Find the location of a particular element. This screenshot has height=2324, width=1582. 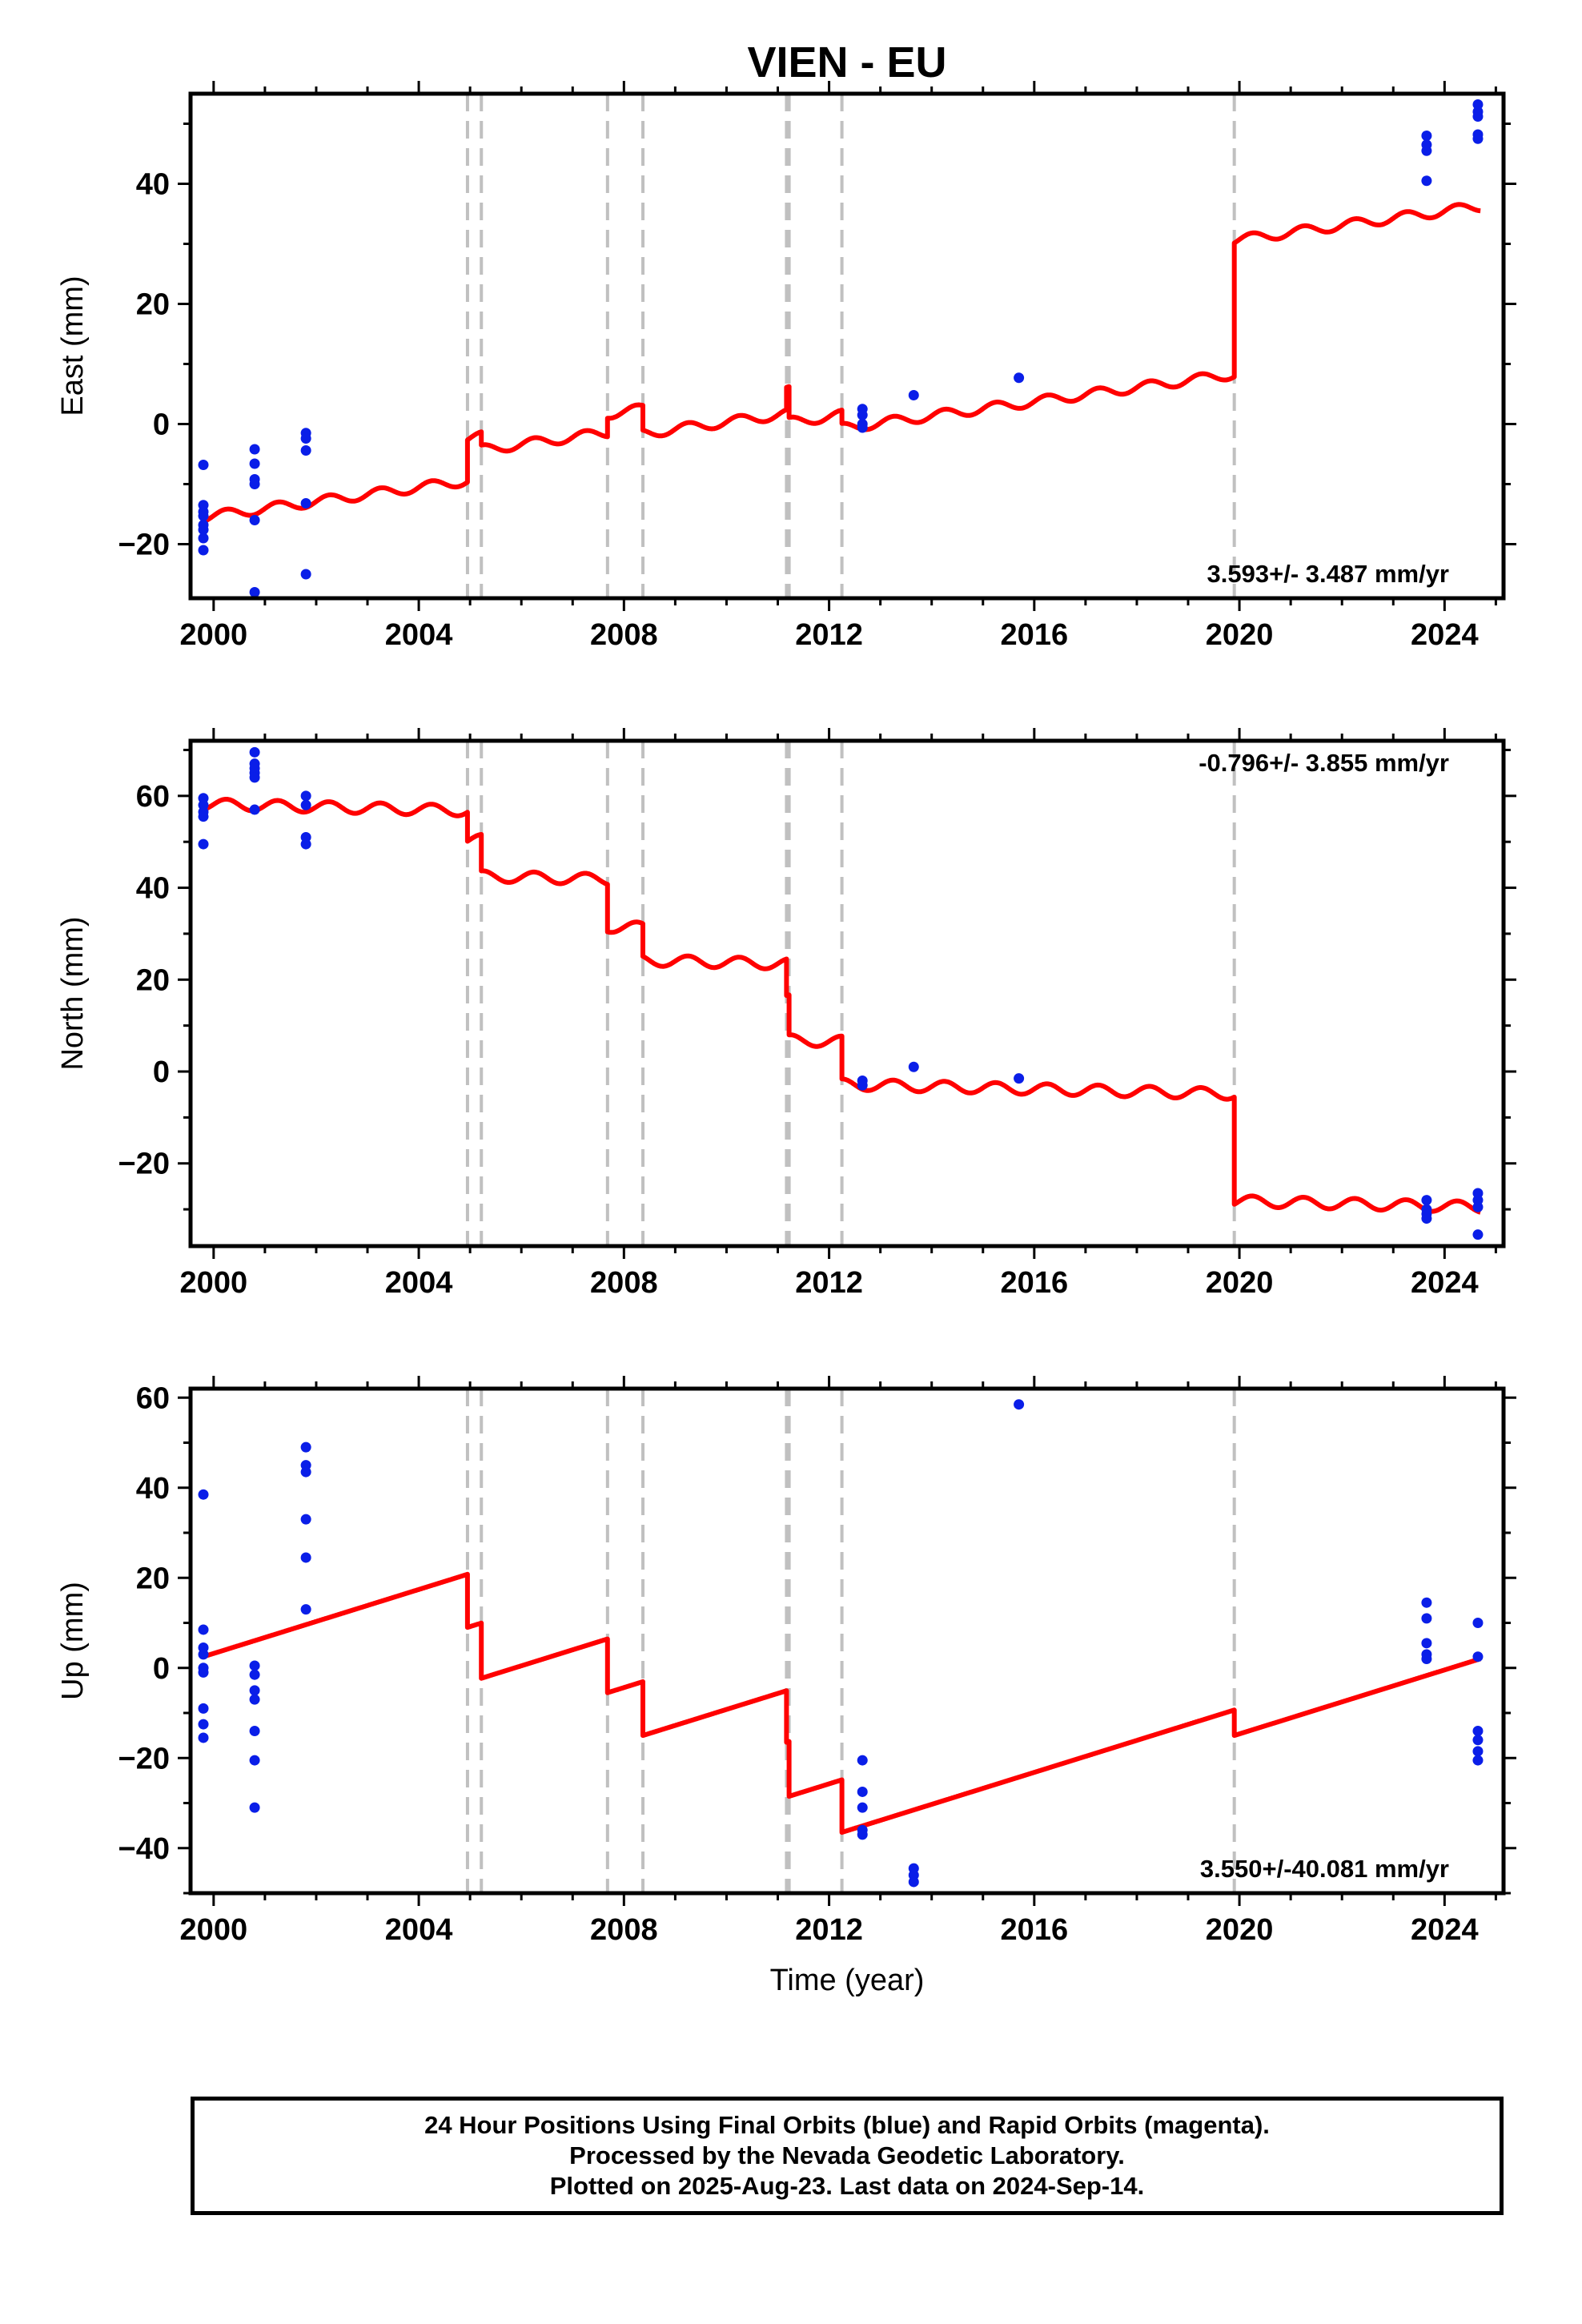

model-line is located at coordinates (843, 363).